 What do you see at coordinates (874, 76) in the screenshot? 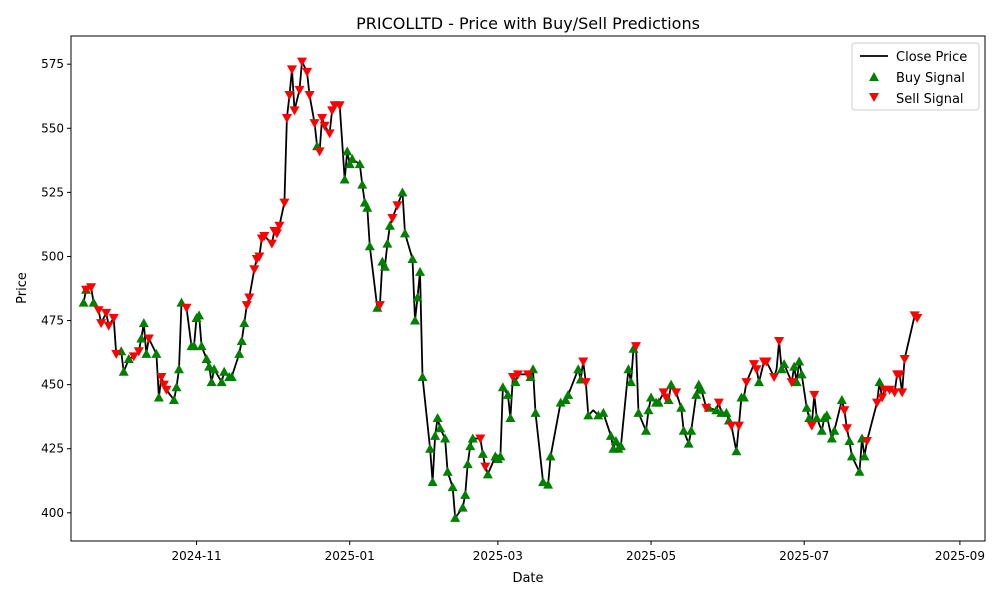
I see `legend-buy-marker` at bounding box center [874, 76].